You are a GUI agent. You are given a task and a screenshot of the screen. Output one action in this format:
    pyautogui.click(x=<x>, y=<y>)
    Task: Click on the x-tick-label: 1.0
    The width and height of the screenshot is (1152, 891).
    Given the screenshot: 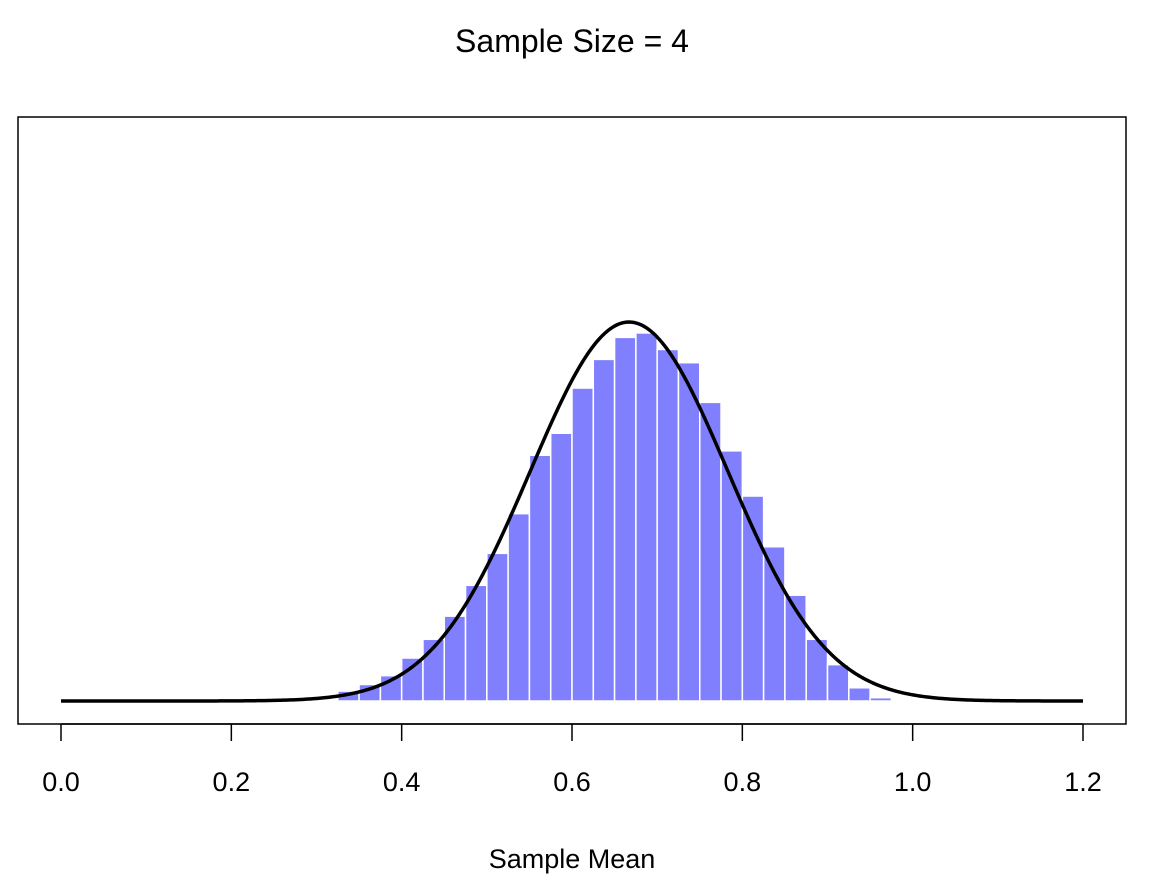 What is the action you would take?
    pyautogui.click(x=913, y=782)
    